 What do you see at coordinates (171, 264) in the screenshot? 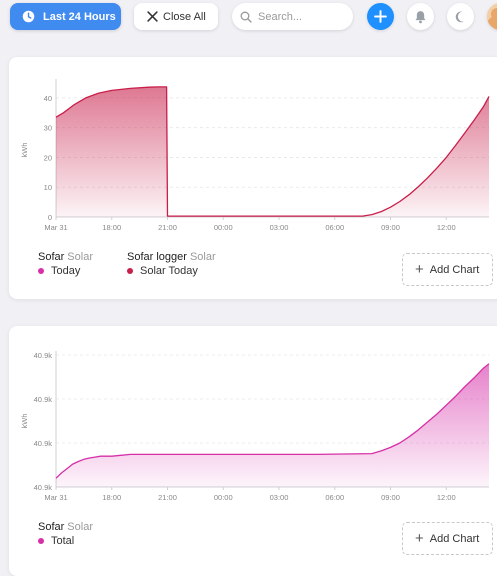
I see `legend-group-2: Sofar logger Solar Solar Today` at bounding box center [171, 264].